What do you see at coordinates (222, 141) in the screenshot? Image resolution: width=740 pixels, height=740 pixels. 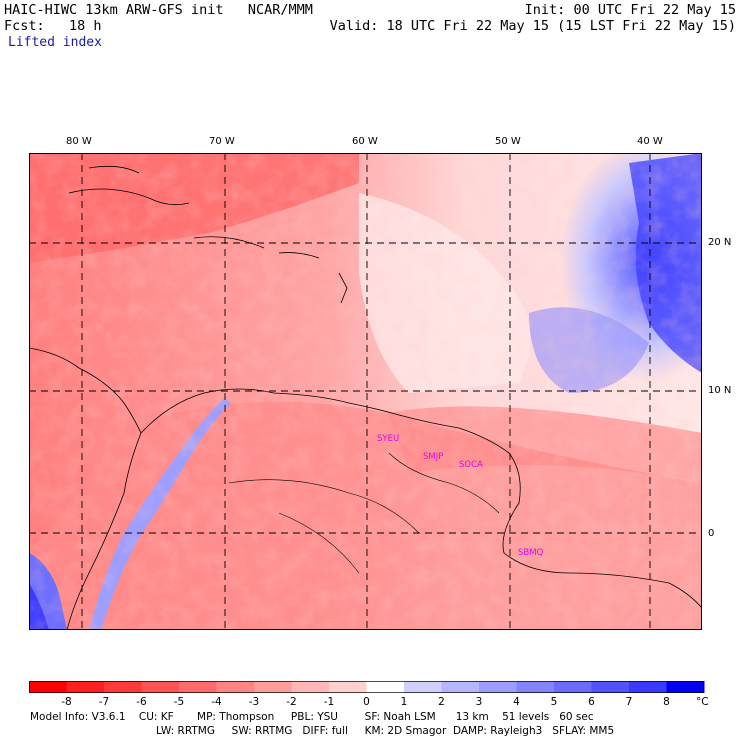 I see `lon-label-70w: 70 W` at bounding box center [222, 141].